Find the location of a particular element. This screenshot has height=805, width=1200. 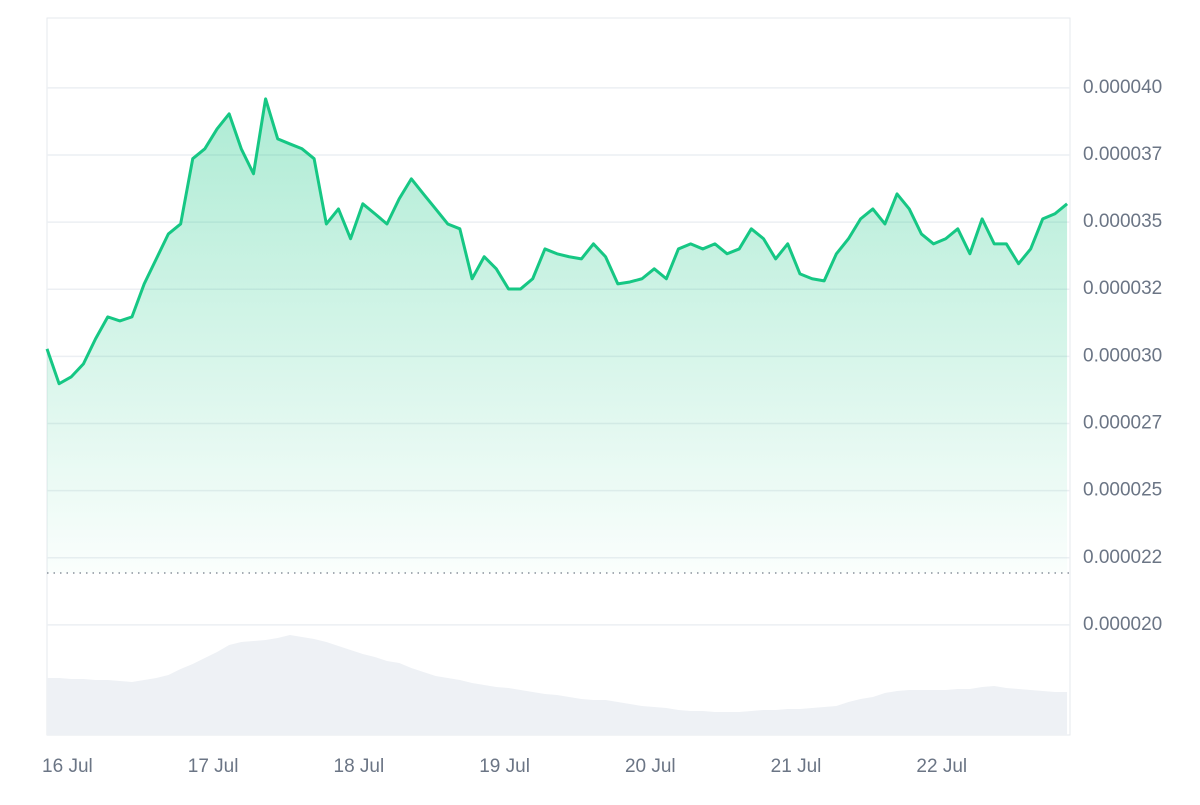

x-tick-label: 18 Jul is located at coordinates (359, 766).